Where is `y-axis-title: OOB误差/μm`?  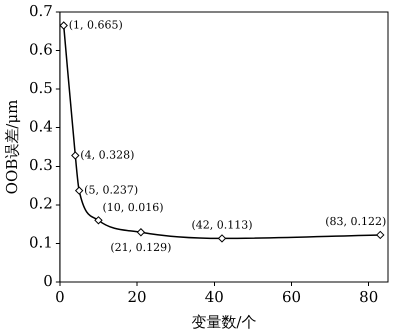 y-axis-title: OOB误差/μm is located at coordinates (11, 147).